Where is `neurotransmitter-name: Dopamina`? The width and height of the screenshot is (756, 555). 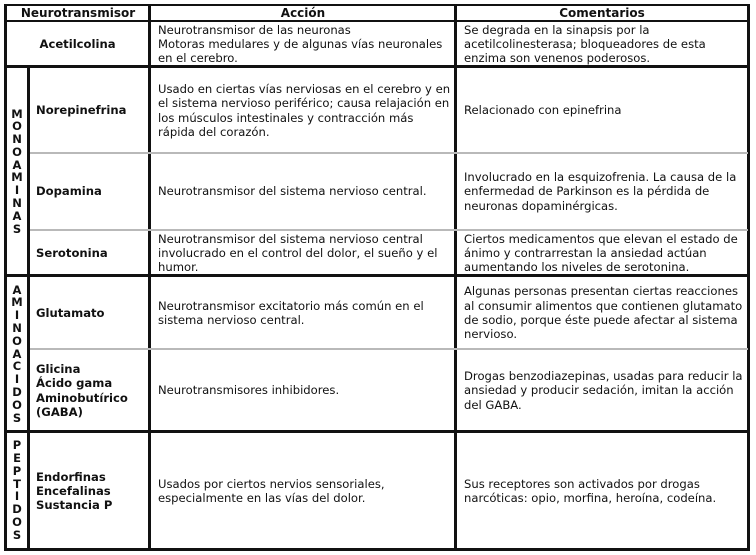
neurotransmitter-name: Dopamina is located at coordinates (69, 191).